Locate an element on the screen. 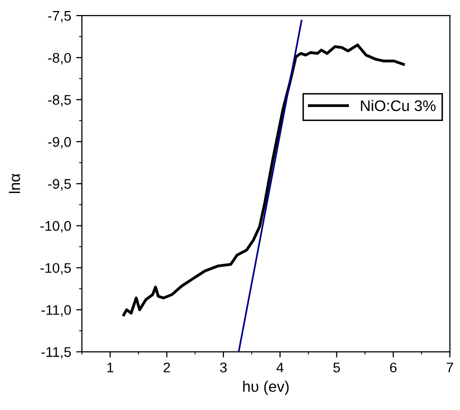 The height and width of the screenshot is (410, 460). y-tick-label: -10,5 is located at coordinates (55, 269).